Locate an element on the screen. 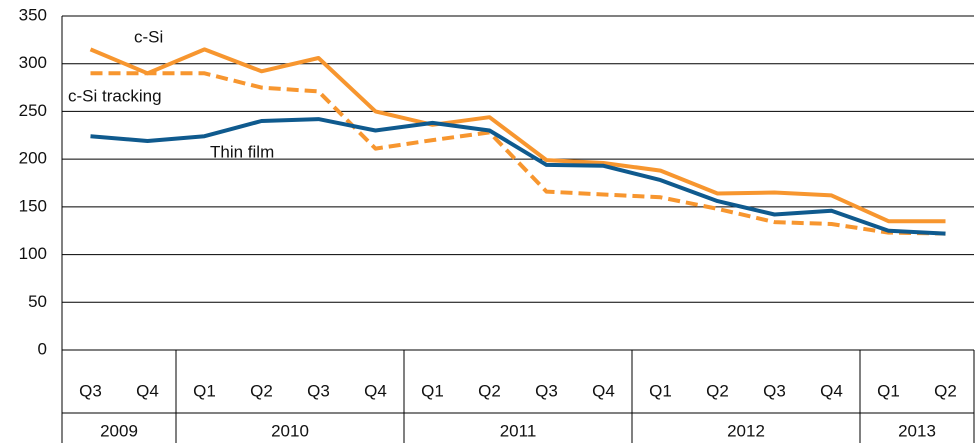 Image resolution: width=975 pixels, height=443 pixels. y-tick-label: 250 is located at coordinates (33, 110).